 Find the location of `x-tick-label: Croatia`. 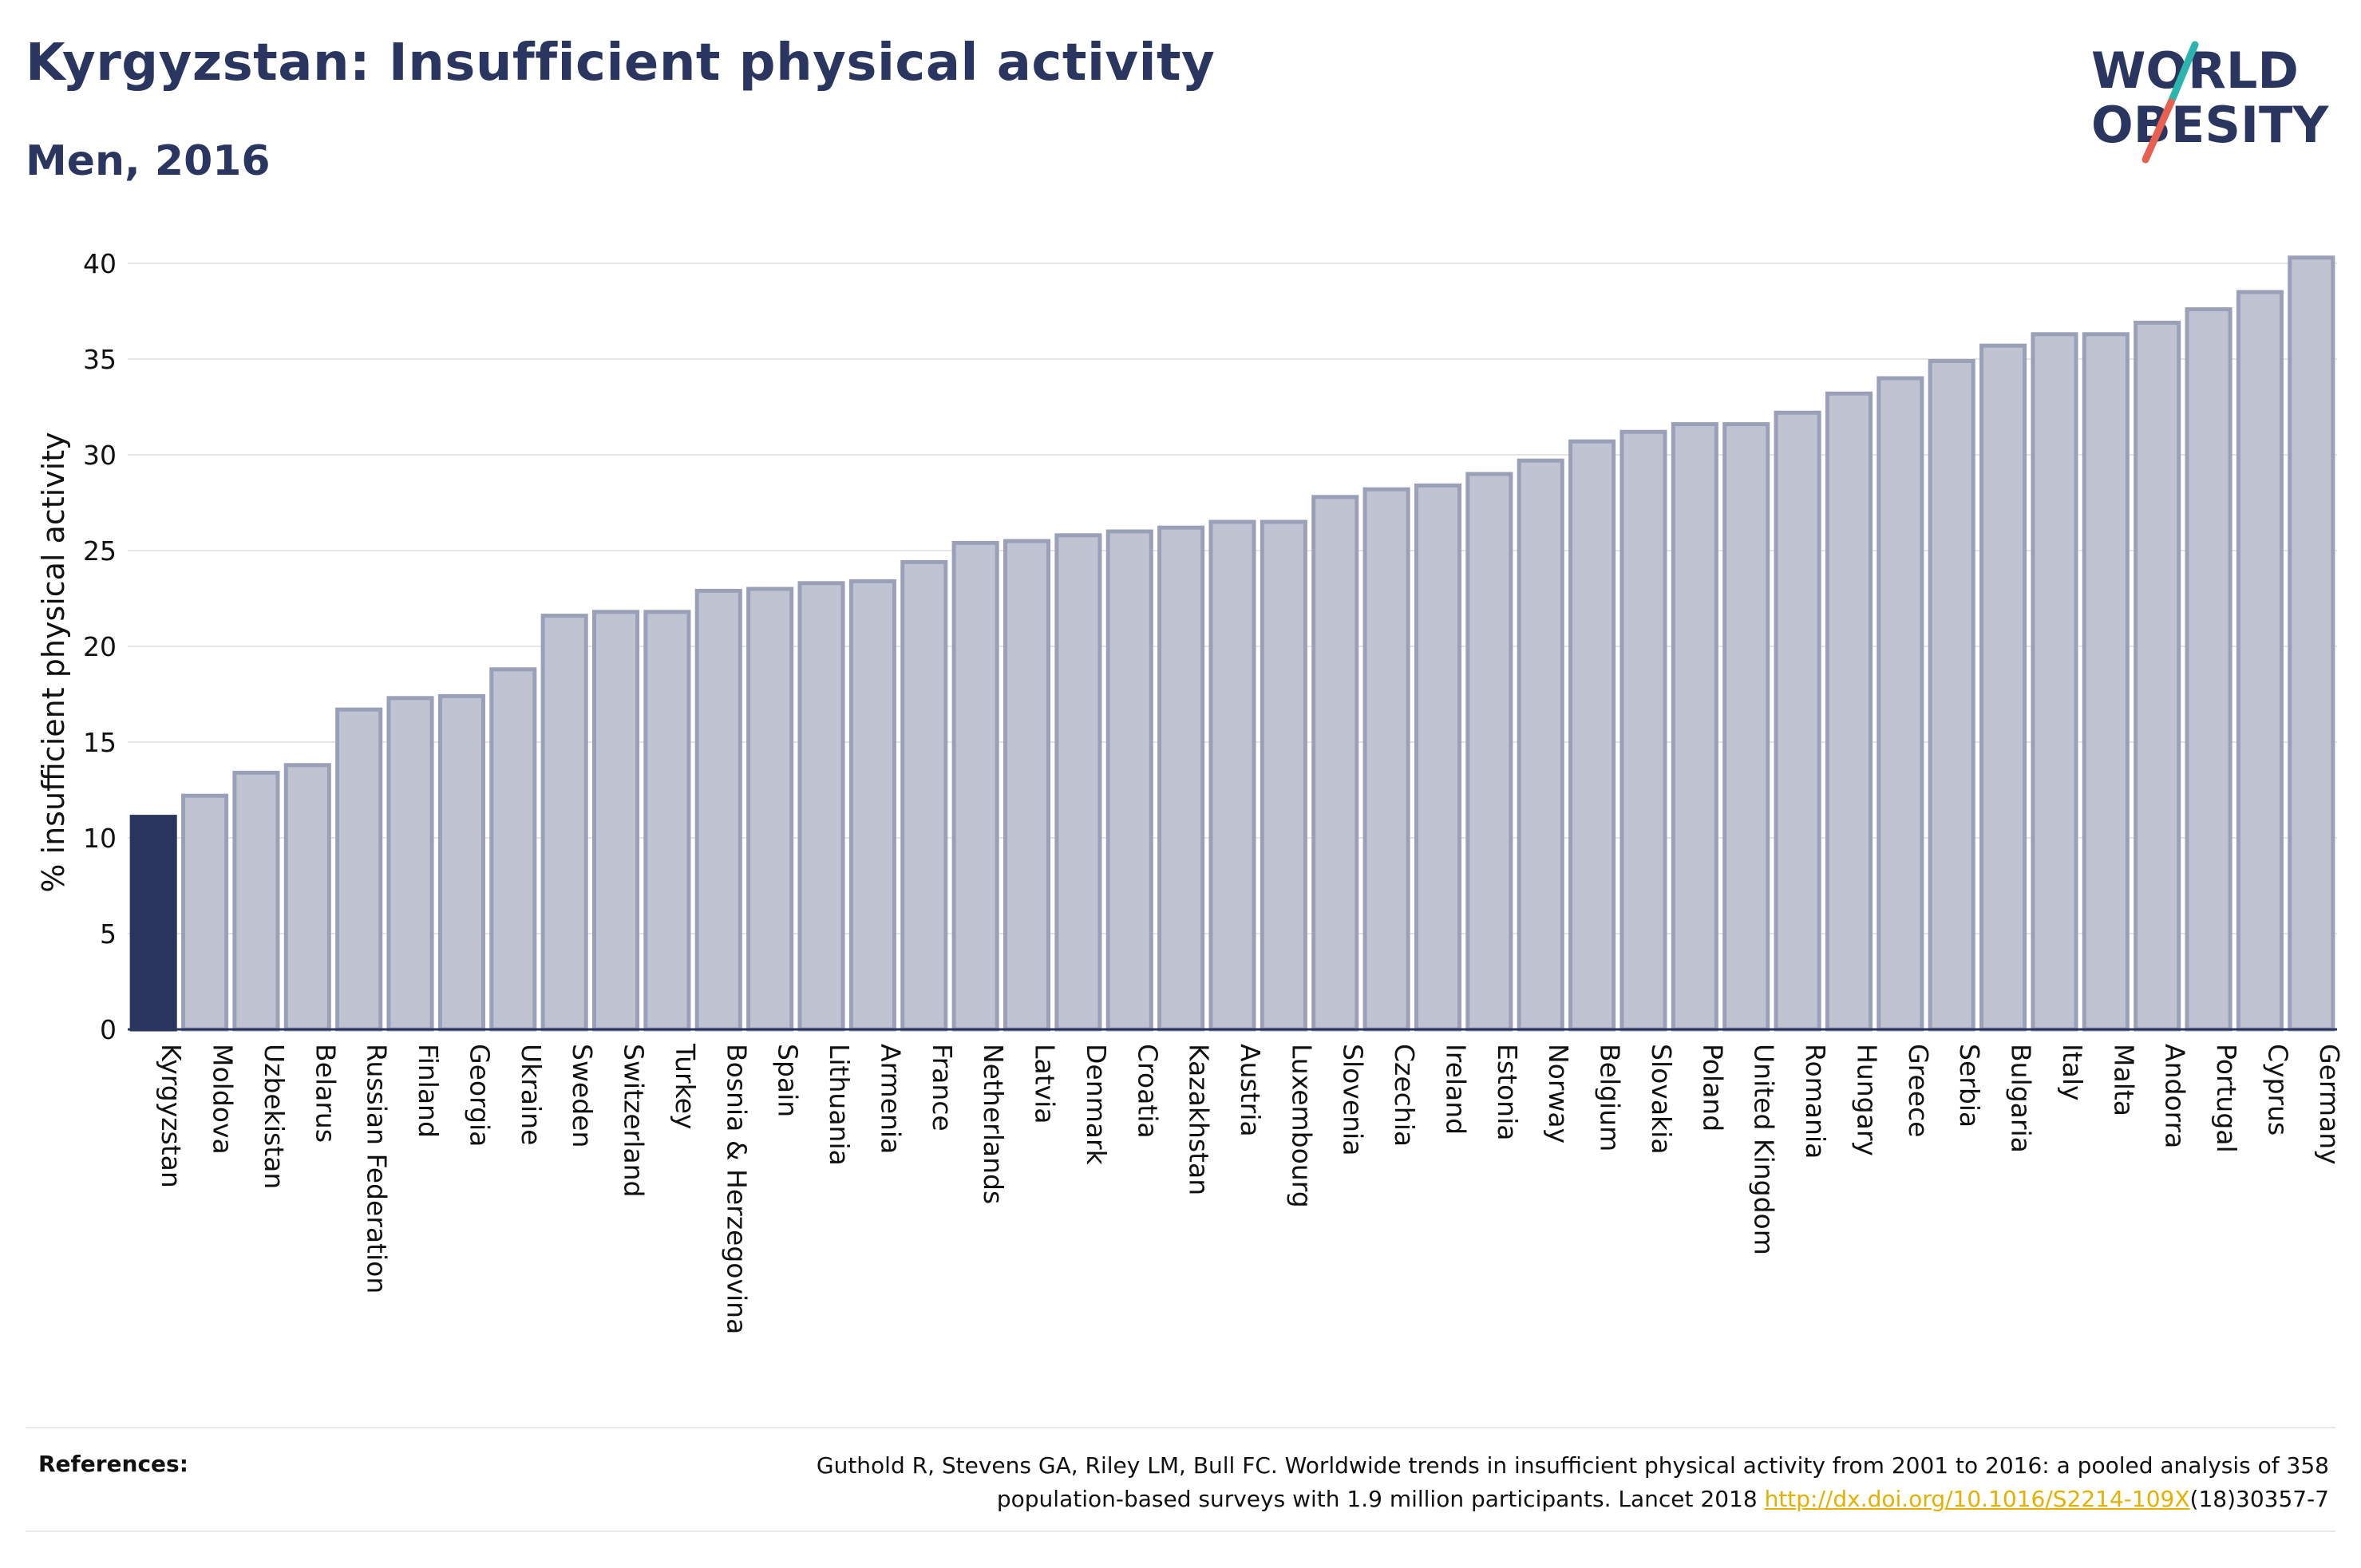

x-tick-label: Croatia is located at coordinates (1147, 1091).